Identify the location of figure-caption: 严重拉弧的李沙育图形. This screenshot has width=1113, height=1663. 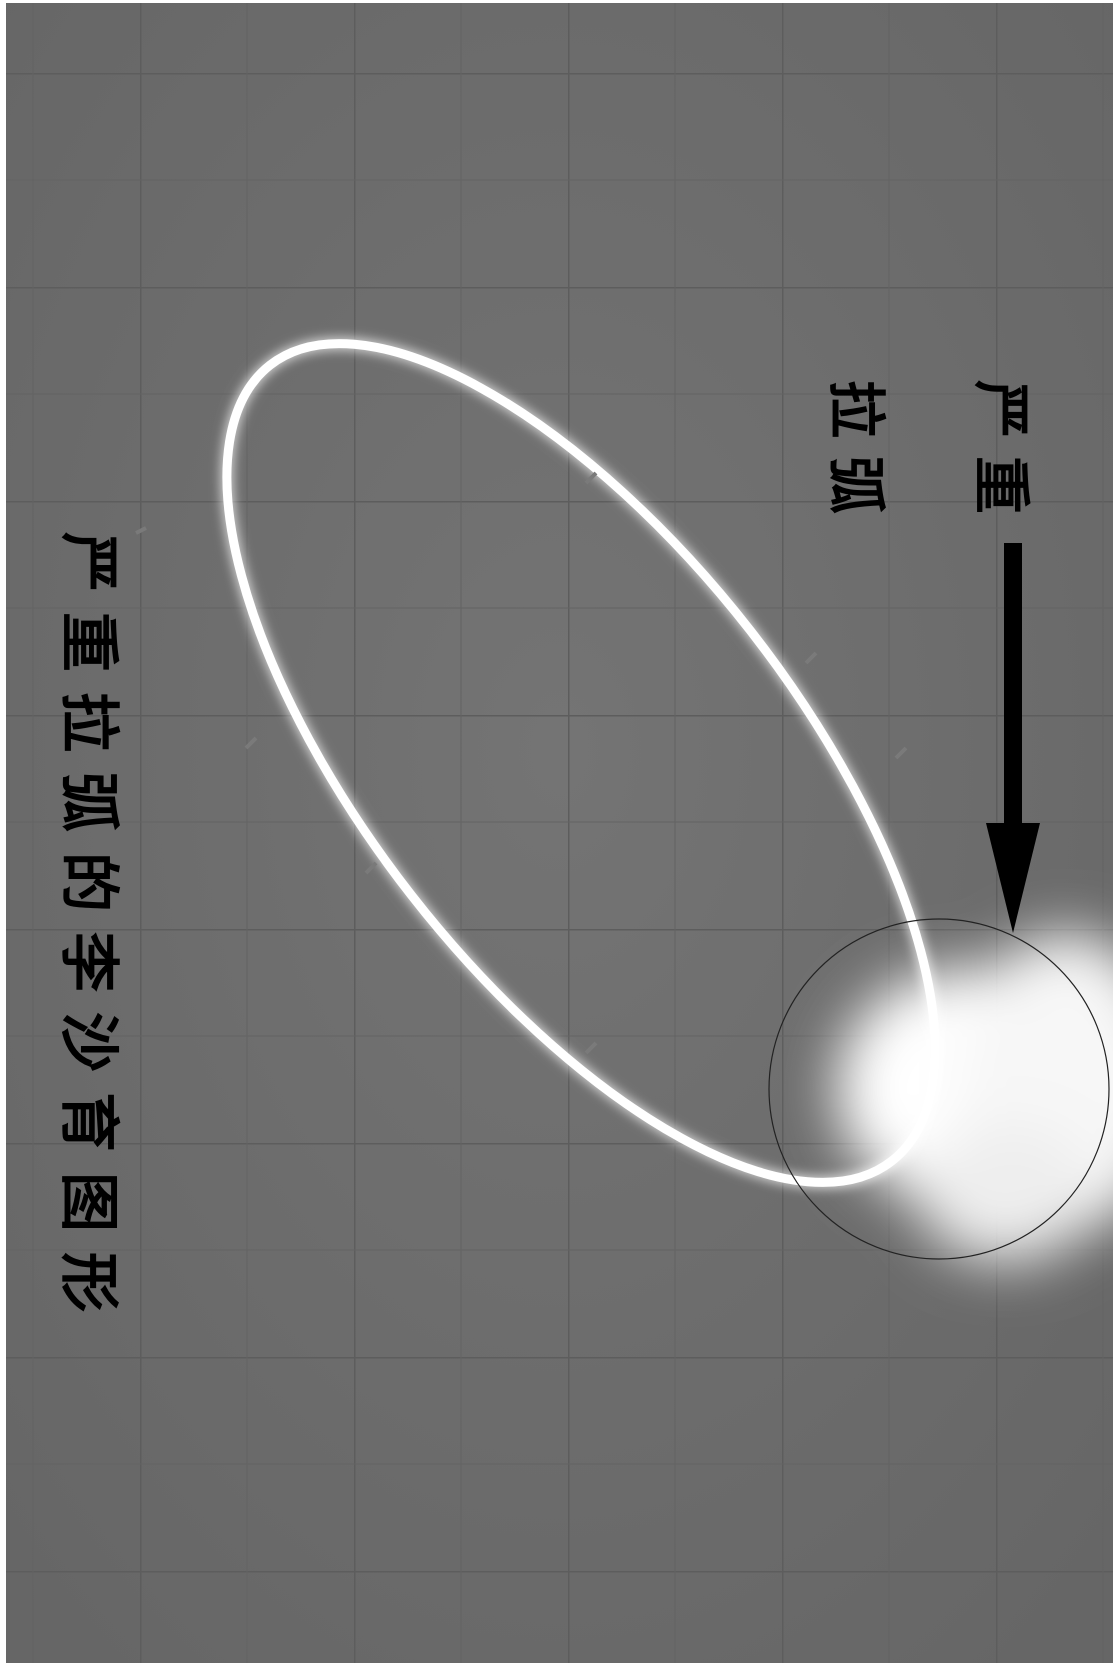
(88, 932).